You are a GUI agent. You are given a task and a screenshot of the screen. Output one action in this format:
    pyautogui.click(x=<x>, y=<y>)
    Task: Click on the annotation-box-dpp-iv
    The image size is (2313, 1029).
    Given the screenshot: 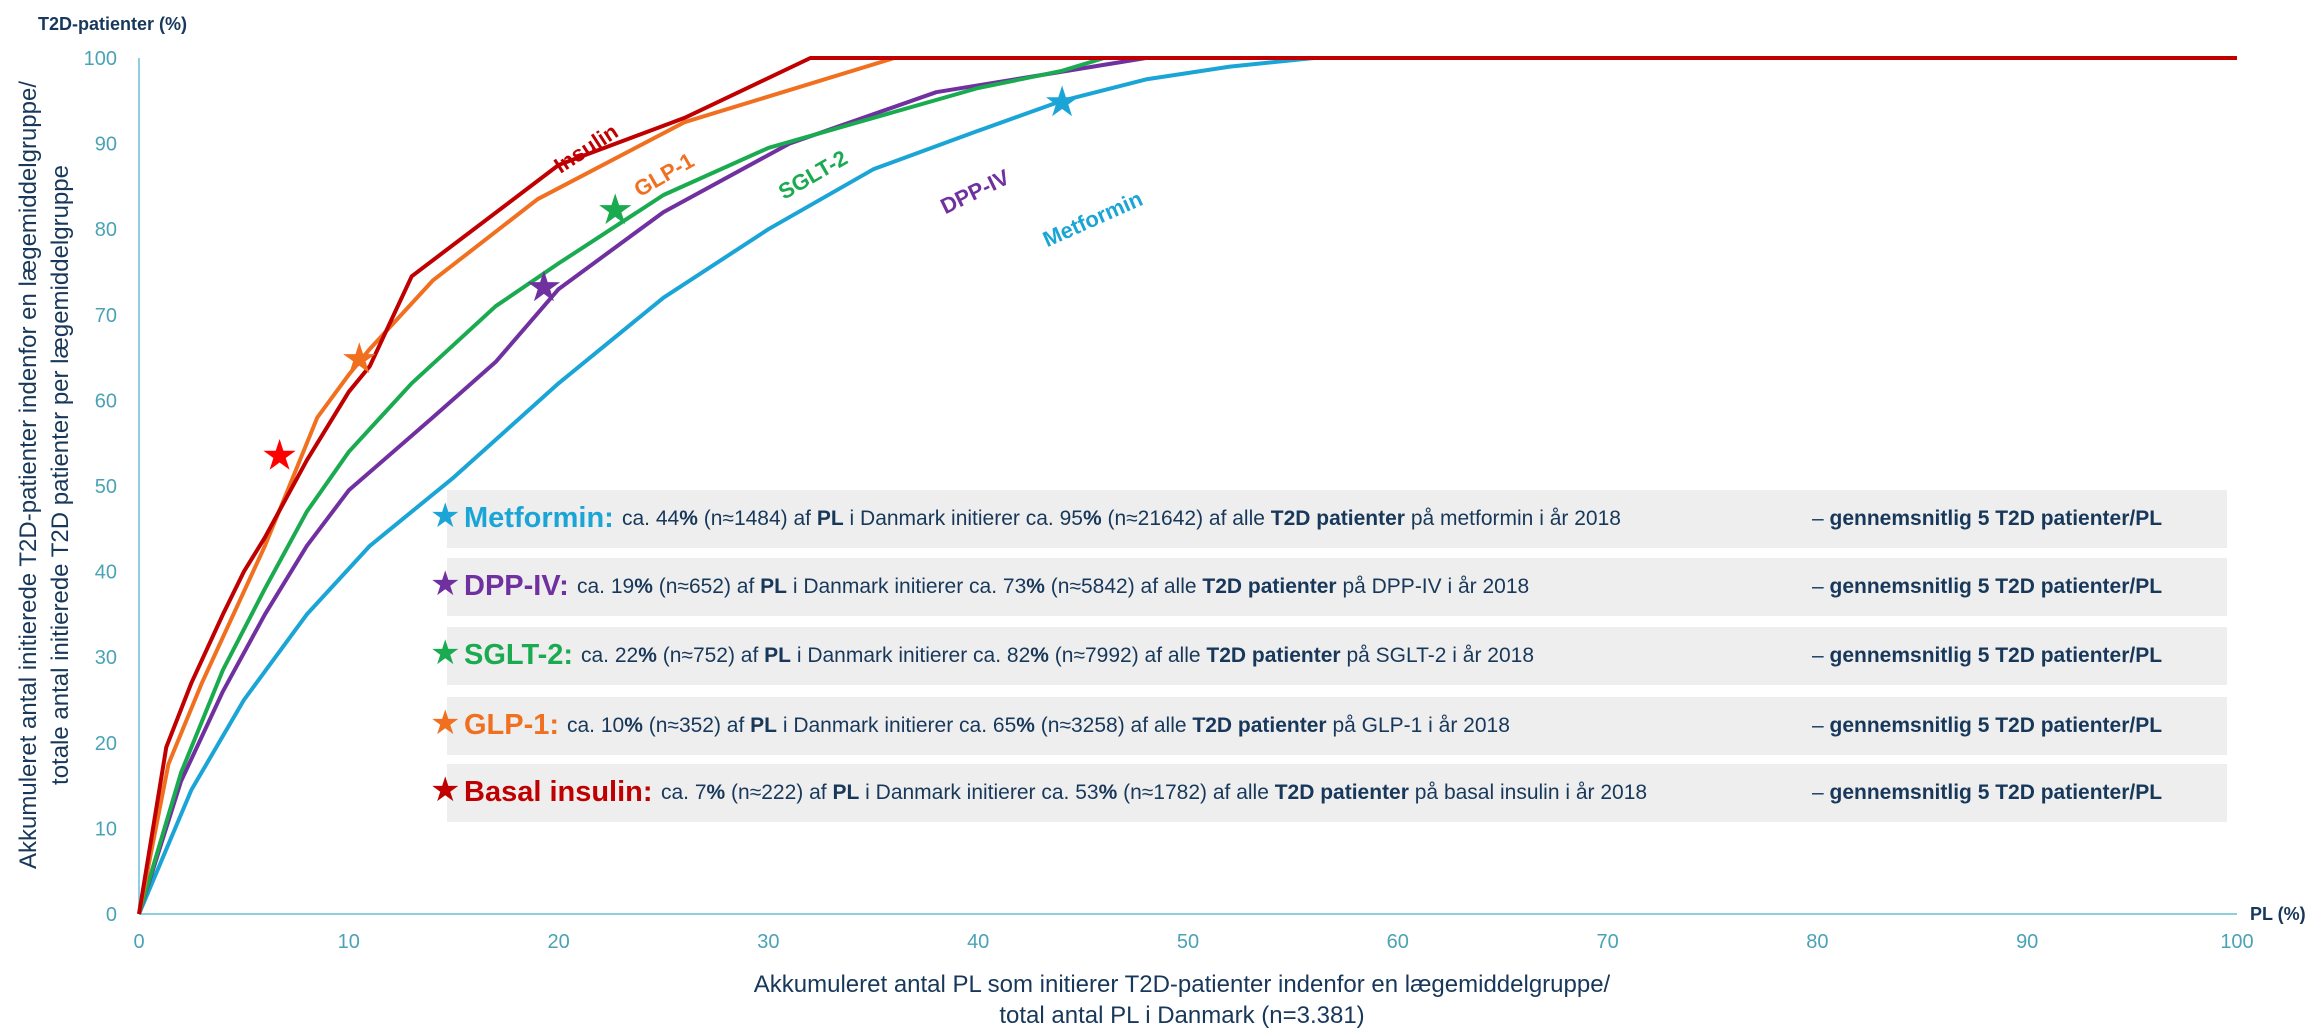 What is the action you would take?
    pyautogui.click(x=1337, y=587)
    